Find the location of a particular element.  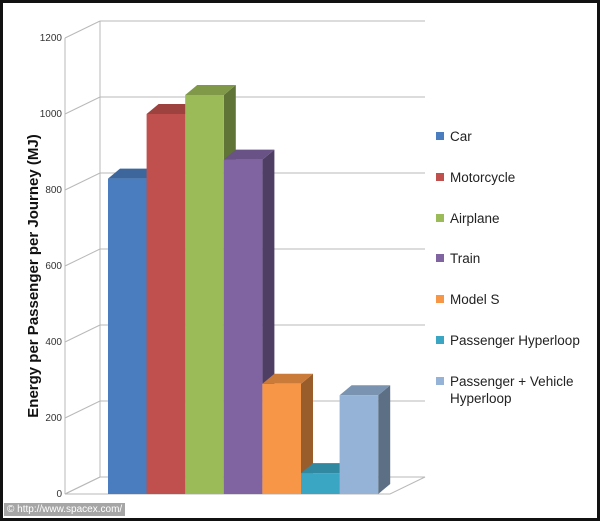

legend-label: Airplane is located at coordinates (475, 218).